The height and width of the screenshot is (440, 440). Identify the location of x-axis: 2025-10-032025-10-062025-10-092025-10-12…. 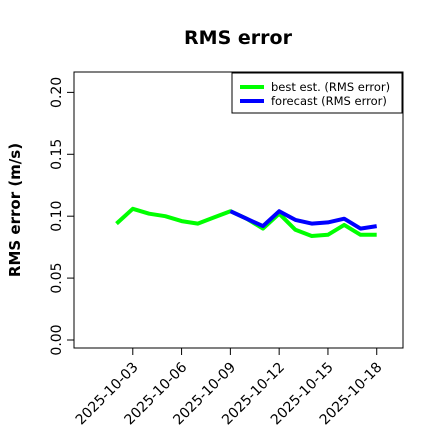
(229, 388).